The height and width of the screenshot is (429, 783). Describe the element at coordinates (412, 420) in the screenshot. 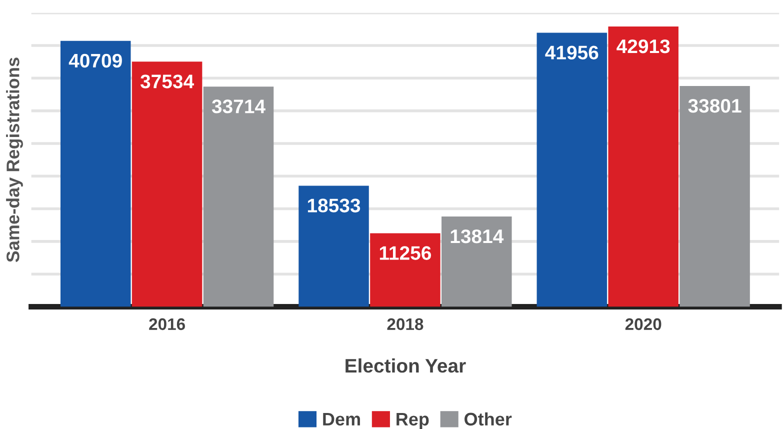

I see `legend-label: Rep` at that location.